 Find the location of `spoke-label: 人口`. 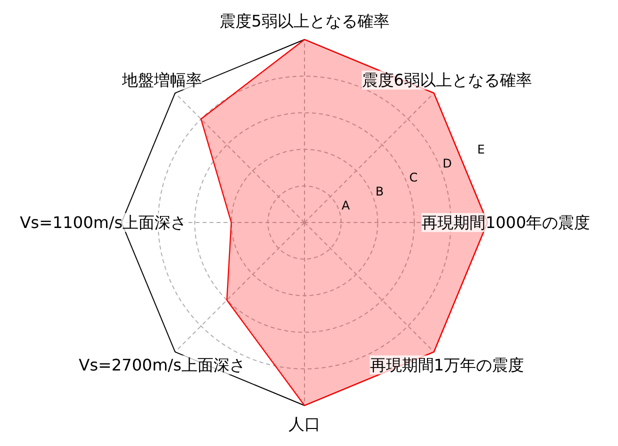

spoke-label: 人口 is located at coordinates (304, 424).